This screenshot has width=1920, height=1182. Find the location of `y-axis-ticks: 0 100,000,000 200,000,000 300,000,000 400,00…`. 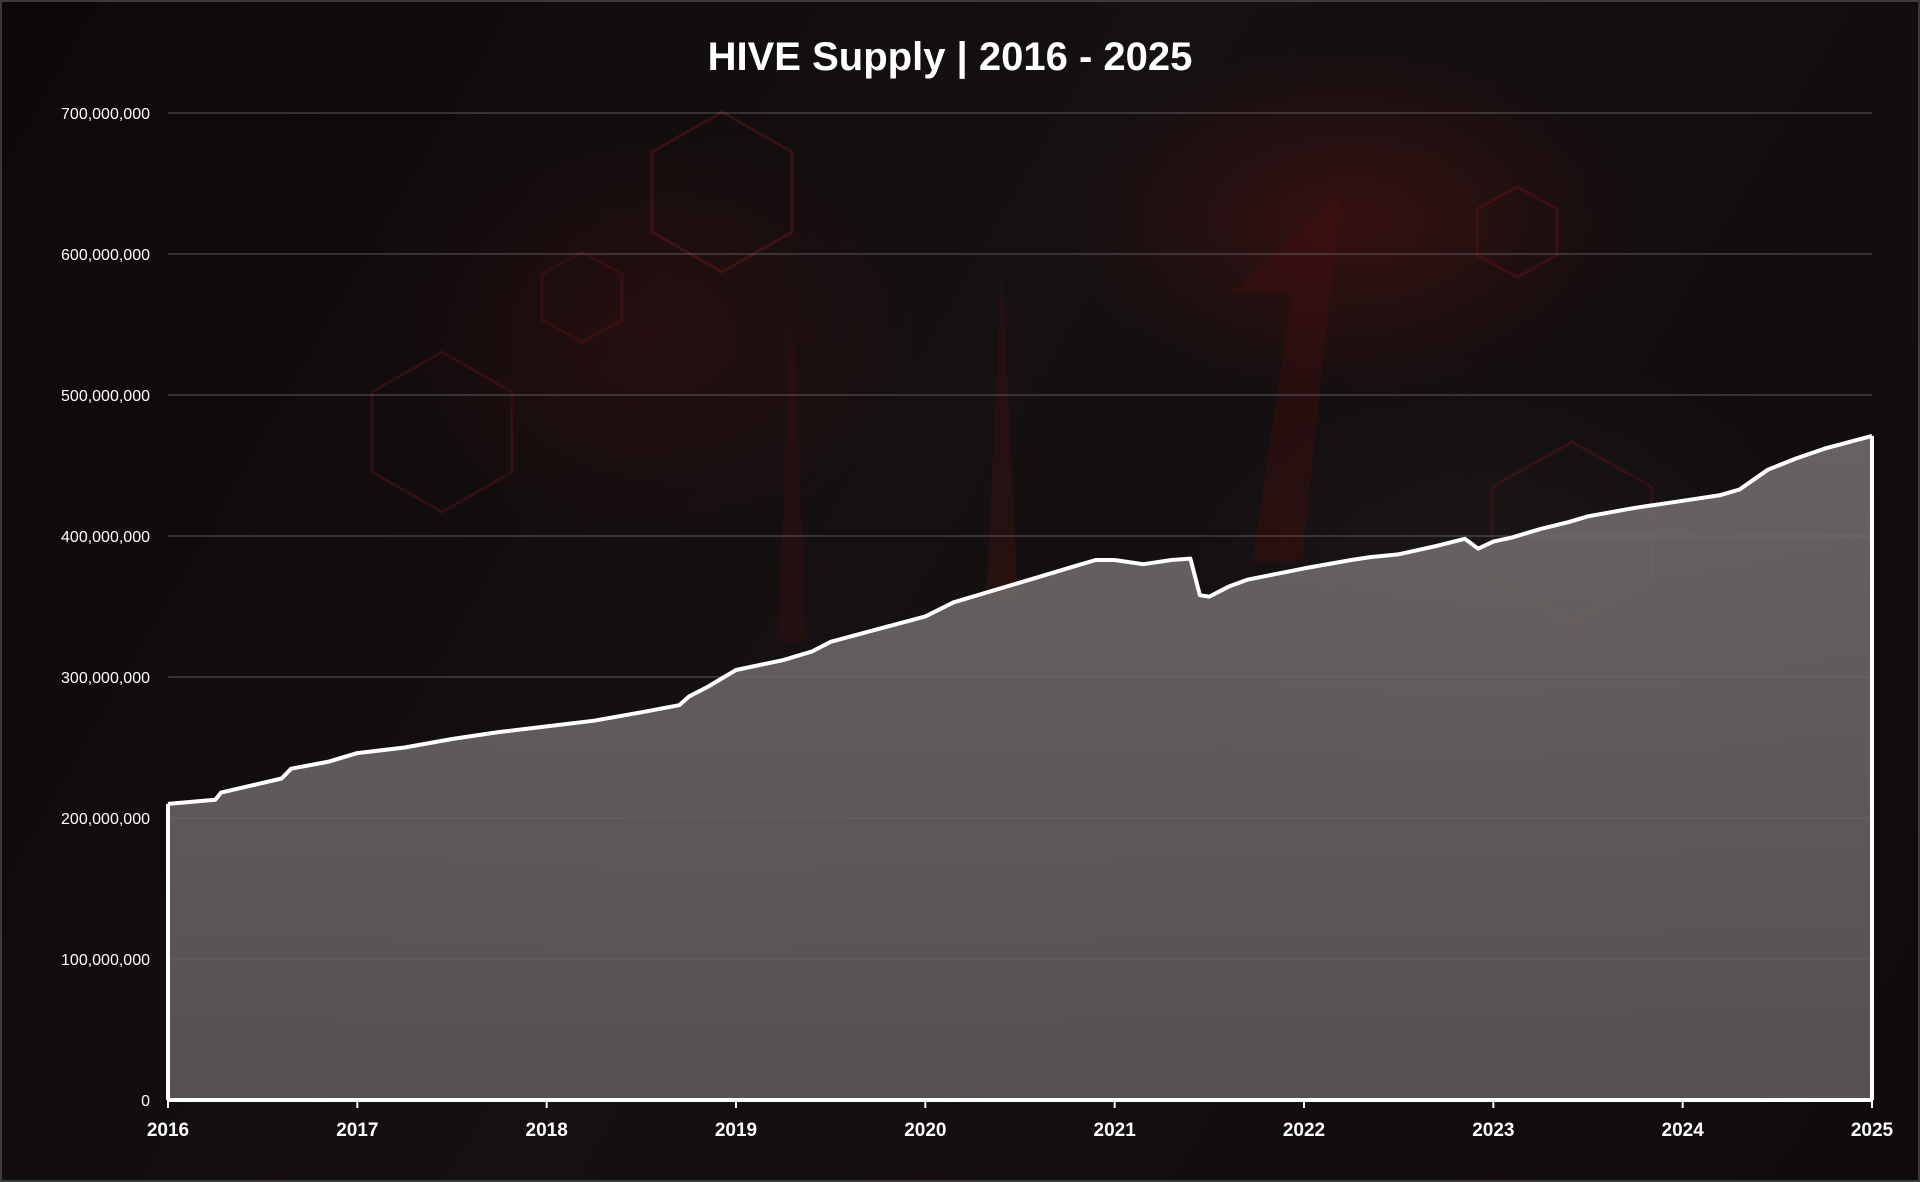

y-axis-ticks: 0 100,000,000 200,000,000 300,000,000 400,00… is located at coordinates (105, 608).